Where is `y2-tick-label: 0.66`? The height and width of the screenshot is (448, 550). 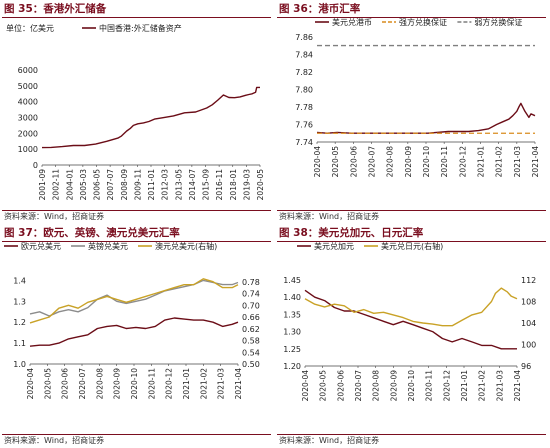 y2-tick-label: 0.66 is located at coordinates (251, 317).